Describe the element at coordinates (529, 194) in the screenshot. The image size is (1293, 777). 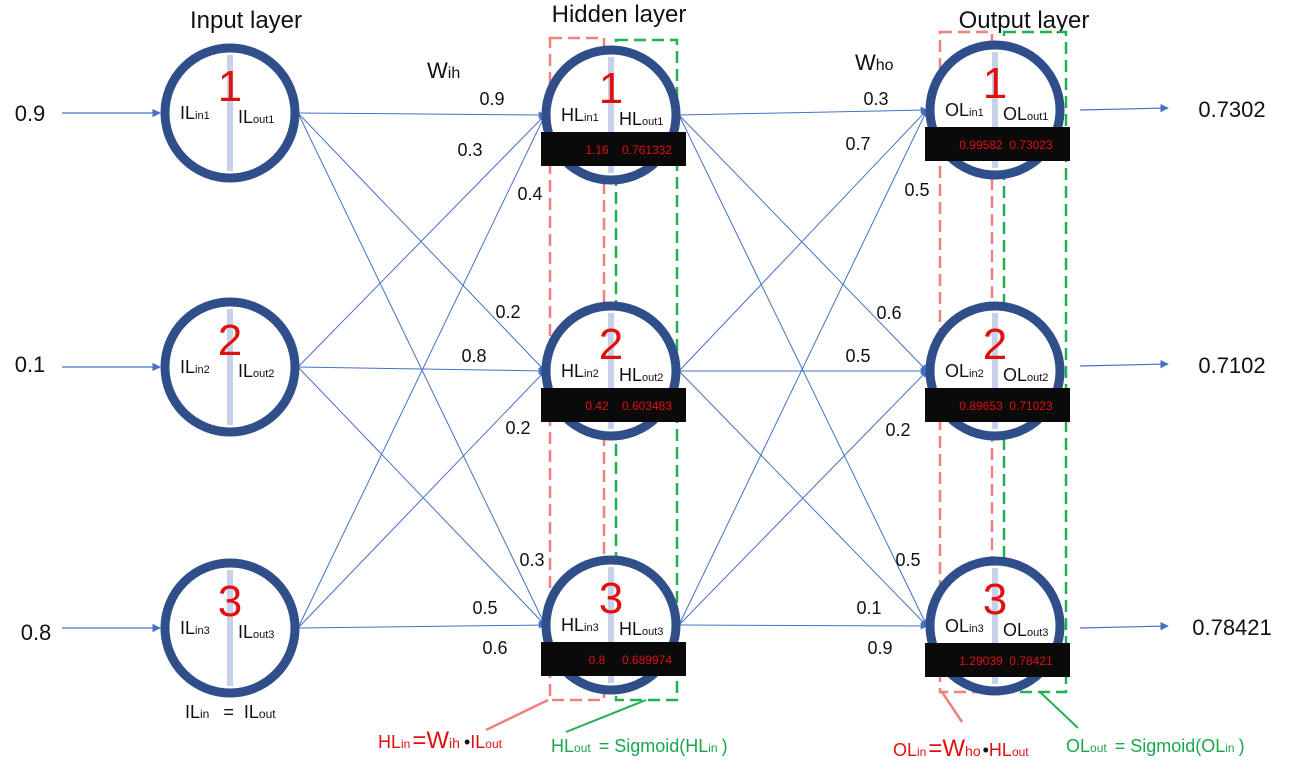
I see `weight-ih-3: 0.4` at that location.